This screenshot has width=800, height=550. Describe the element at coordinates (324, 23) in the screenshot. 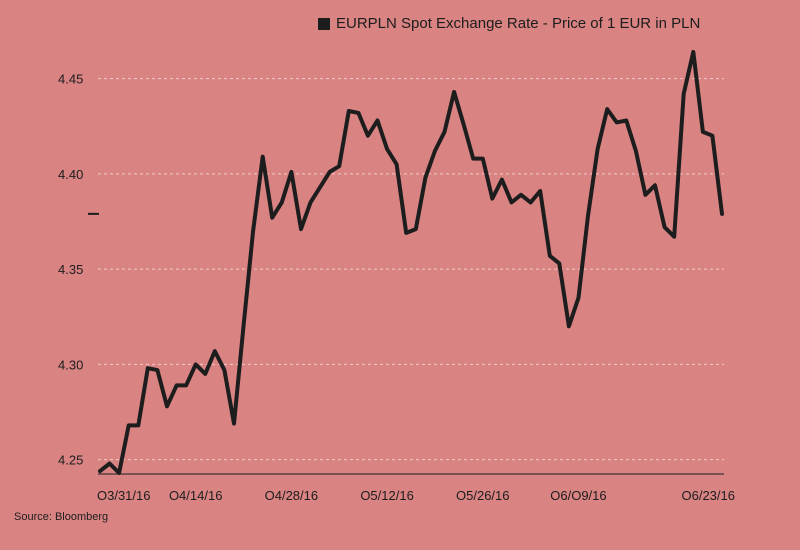

I see `legend-swatch` at that location.